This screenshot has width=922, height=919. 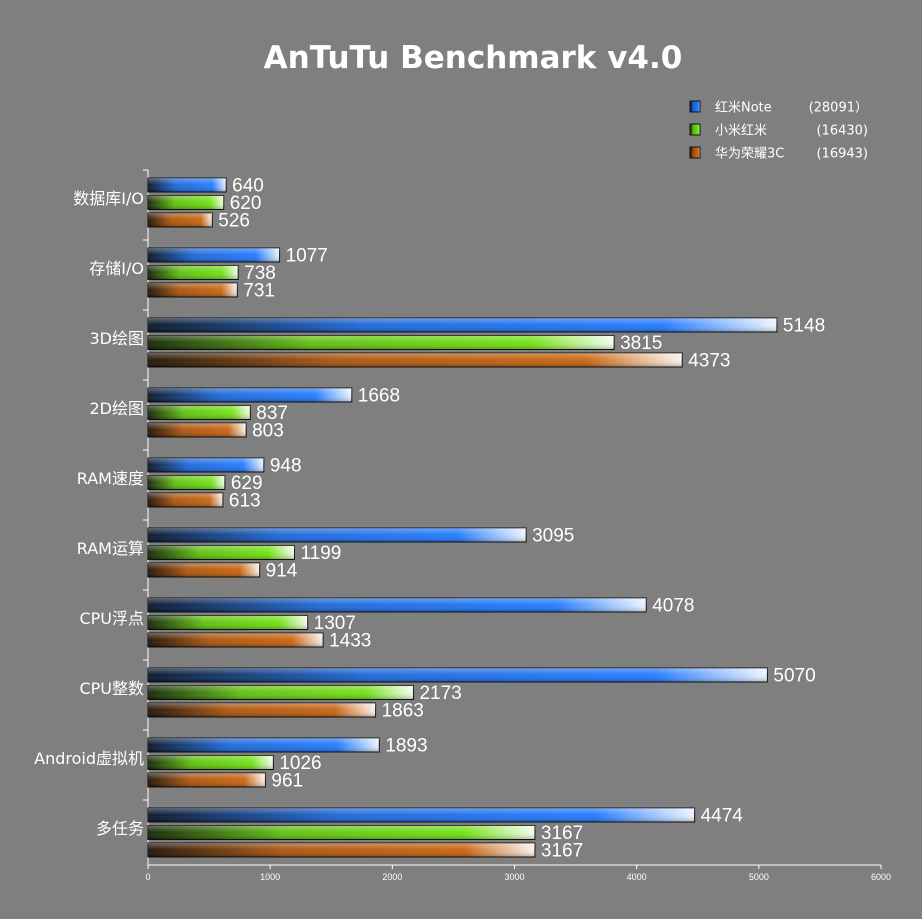 I want to click on value-label: 5070, so click(x=794, y=676).